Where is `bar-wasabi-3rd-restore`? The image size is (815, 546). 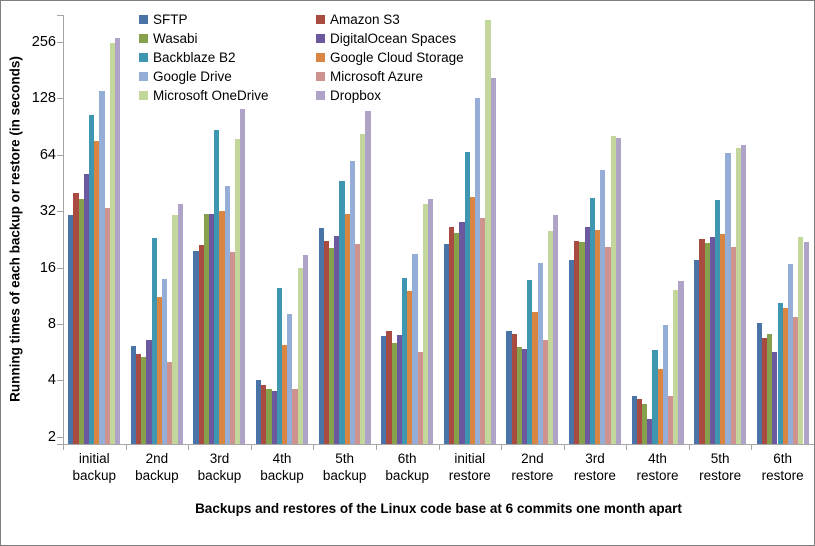
bar-wasabi-3rd-restore is located at coordinates (582, 342).